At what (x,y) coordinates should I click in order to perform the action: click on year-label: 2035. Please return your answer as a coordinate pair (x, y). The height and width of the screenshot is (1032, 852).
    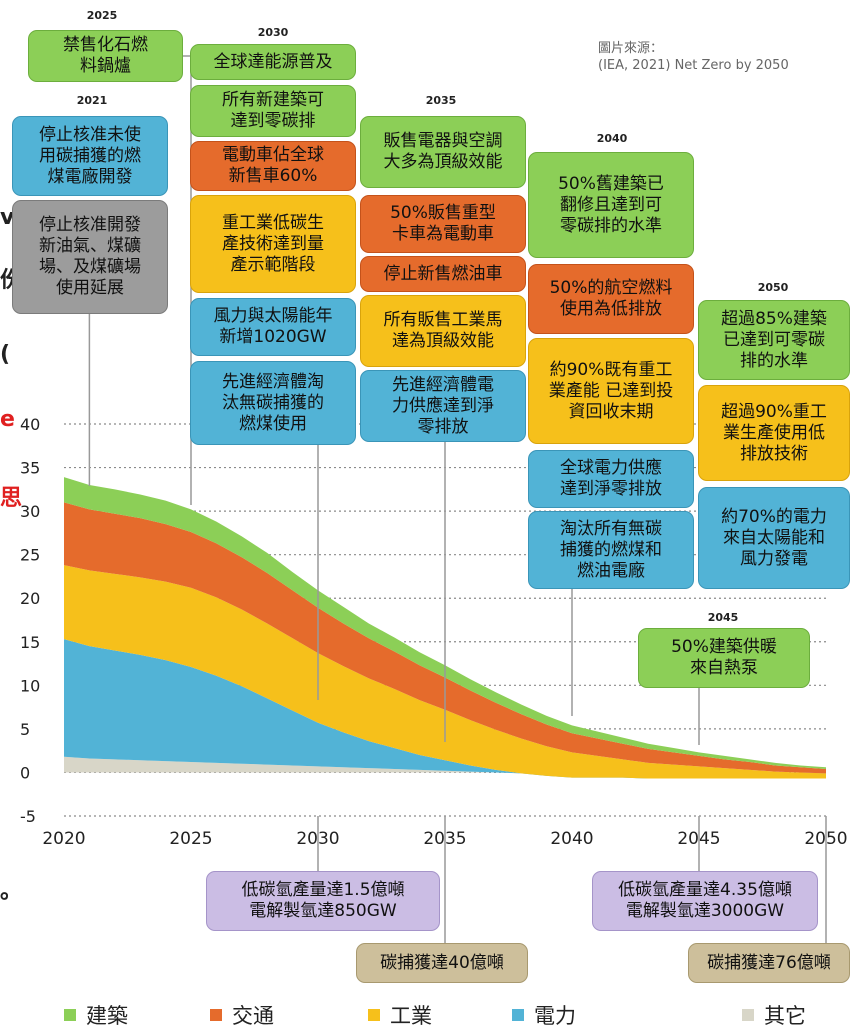
    Looking at the image, I should click on (441, 100).